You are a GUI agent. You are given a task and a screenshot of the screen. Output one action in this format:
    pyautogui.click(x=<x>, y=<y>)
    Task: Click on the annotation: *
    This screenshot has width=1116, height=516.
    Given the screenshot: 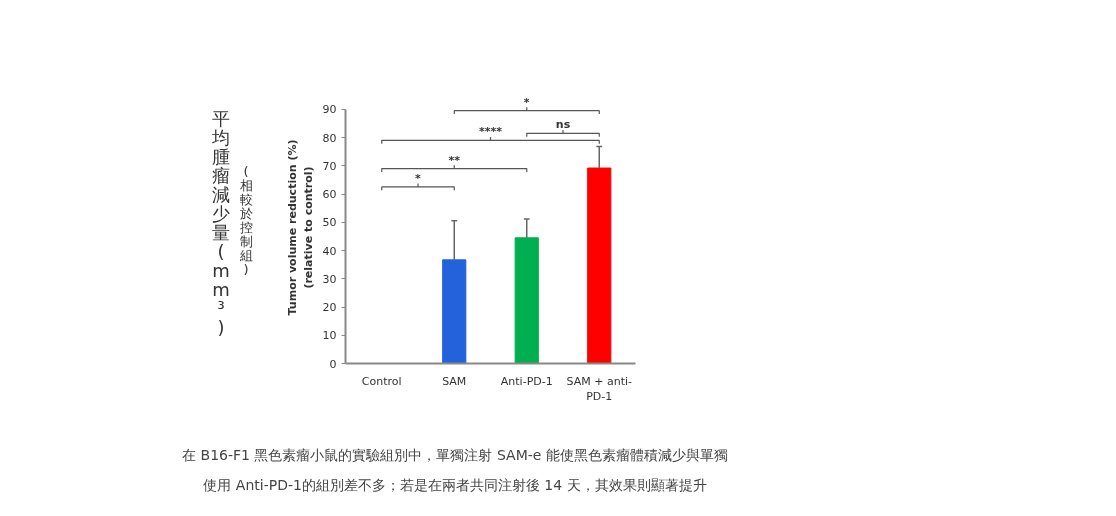 What is the action you would take?
    pyautogui.click(x=418, y=178)
    